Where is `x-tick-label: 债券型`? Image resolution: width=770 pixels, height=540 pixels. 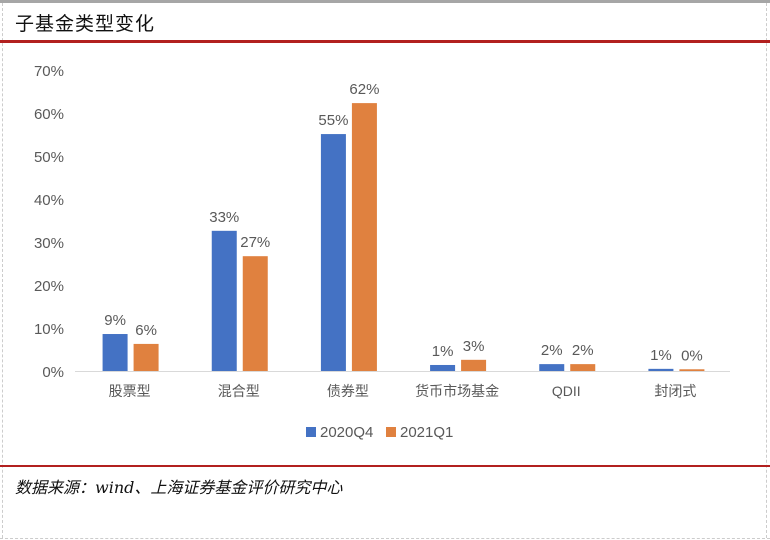
x-tick-label: 债券型 is located at coordinates (348, 391).